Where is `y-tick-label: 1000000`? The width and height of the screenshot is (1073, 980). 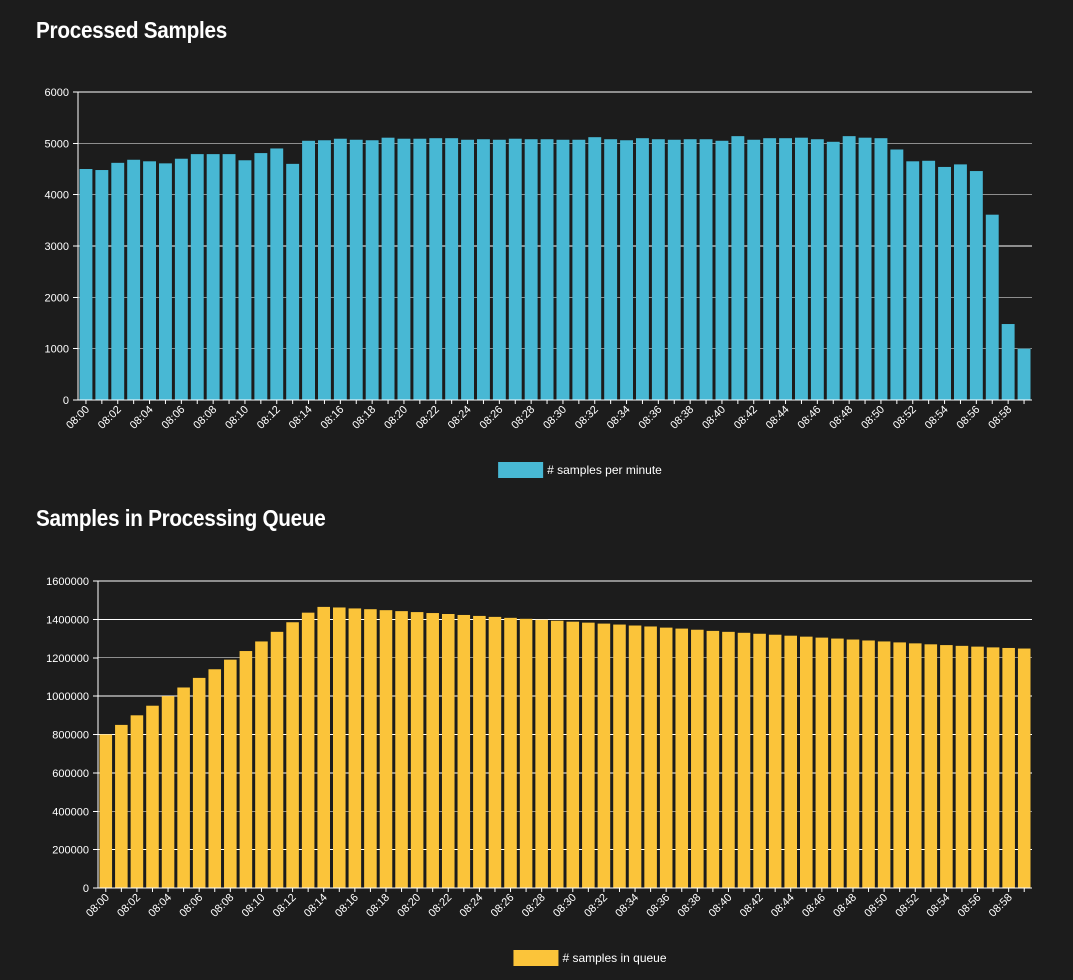
y-tick-label: 1000000 is located at coordinates (67, 697).